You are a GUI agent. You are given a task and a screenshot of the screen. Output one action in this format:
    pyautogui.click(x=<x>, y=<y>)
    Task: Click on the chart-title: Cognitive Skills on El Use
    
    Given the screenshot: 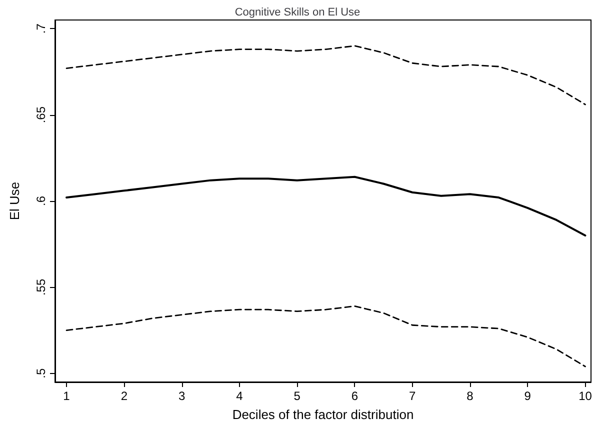 What is the action you would take?
    pyautogui.click(x=297, y=12)
    